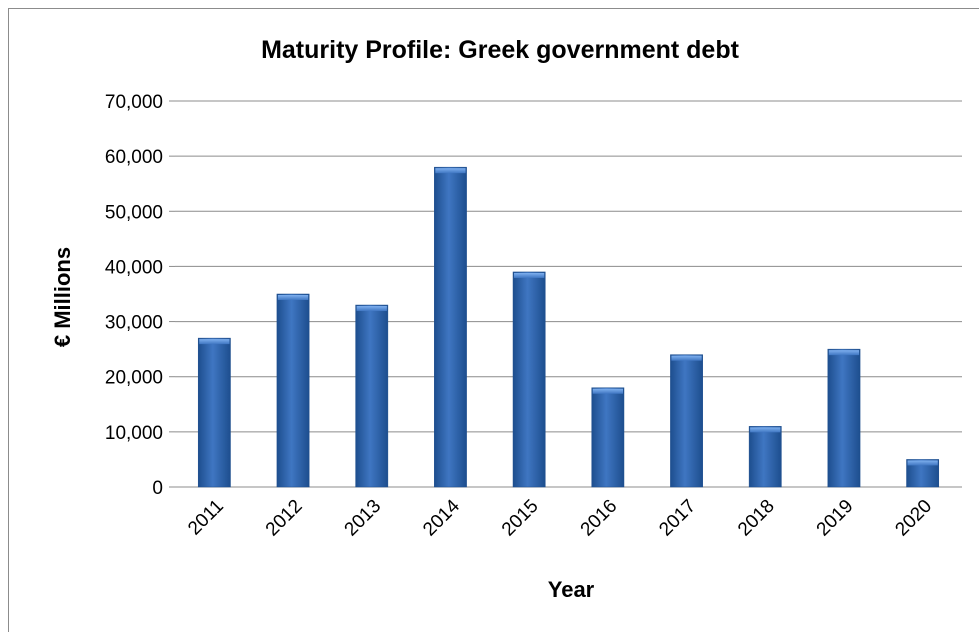 The image size is (979, 632). Describe the element at coordinates (134, 378) in the screenshot. I see `y-tick-label: 20,000` at that location.